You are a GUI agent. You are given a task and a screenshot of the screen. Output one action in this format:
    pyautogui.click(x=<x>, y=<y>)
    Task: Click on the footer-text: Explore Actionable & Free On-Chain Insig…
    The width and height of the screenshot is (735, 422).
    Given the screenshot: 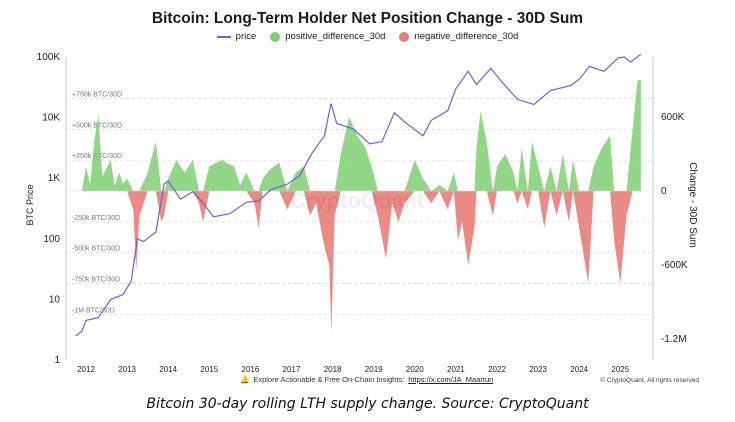 What is the action you would take?
    pyautogui.click(x=329, y=379)
    